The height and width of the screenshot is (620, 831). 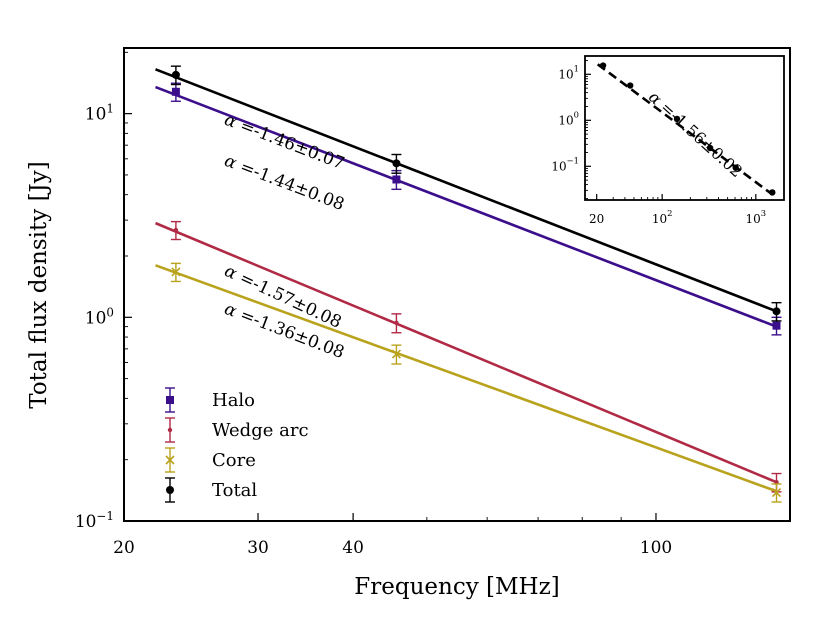 I want to click on inset-axis-ticks: 20 10² 10³ 10⁻¹ 10⁰ 10¹, so click(x=658, y=143).